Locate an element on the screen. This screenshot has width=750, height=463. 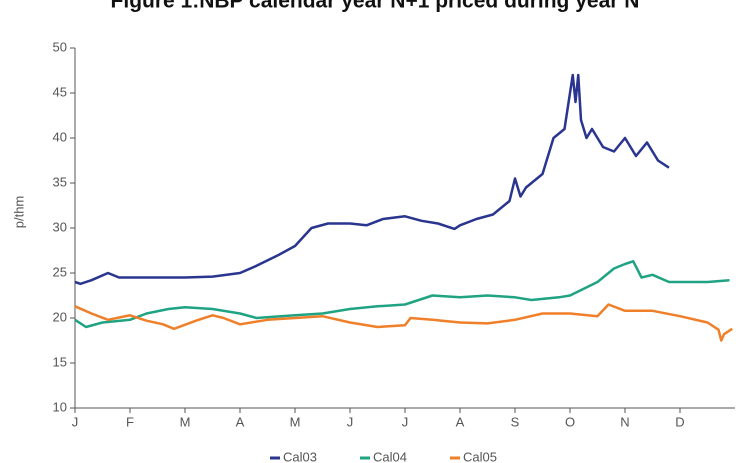
x-tick-label: O is located at coordinates (570, 421).